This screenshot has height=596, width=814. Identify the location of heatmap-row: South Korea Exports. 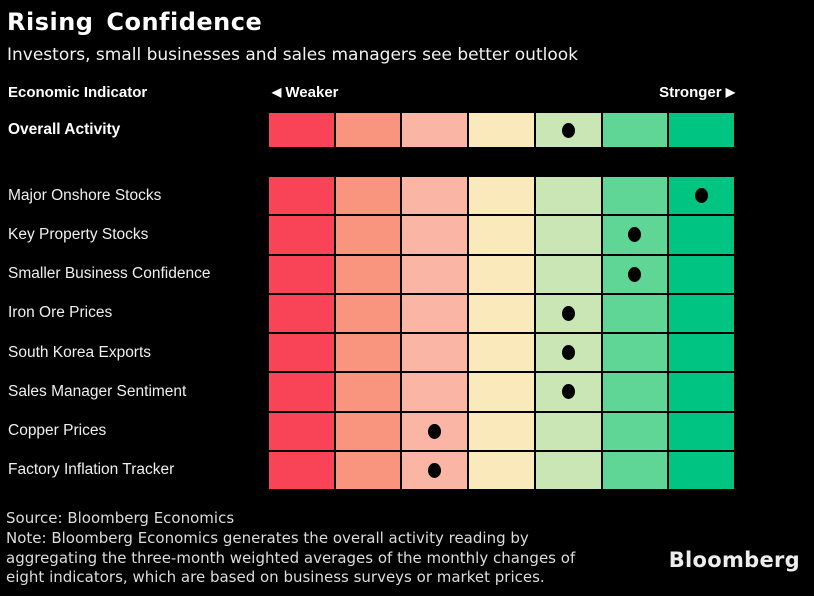
(372, 353).